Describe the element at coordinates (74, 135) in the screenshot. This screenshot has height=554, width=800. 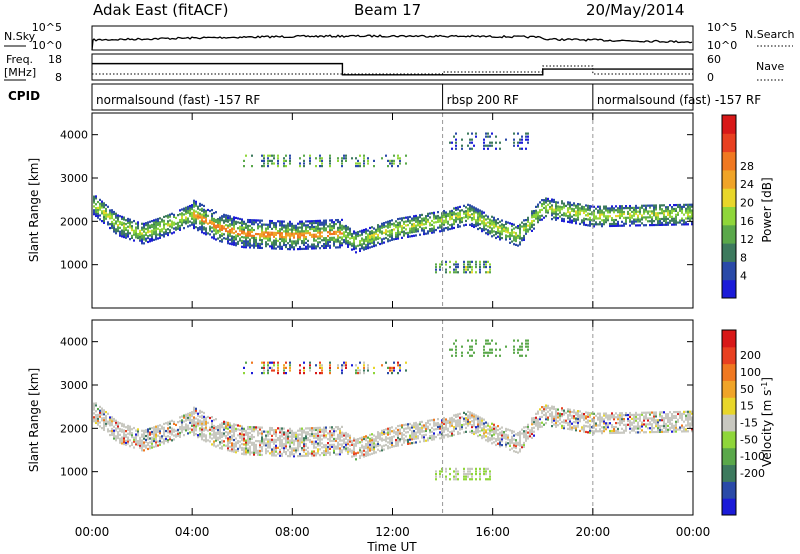
I see `y-tick-label: 4000` at that location.